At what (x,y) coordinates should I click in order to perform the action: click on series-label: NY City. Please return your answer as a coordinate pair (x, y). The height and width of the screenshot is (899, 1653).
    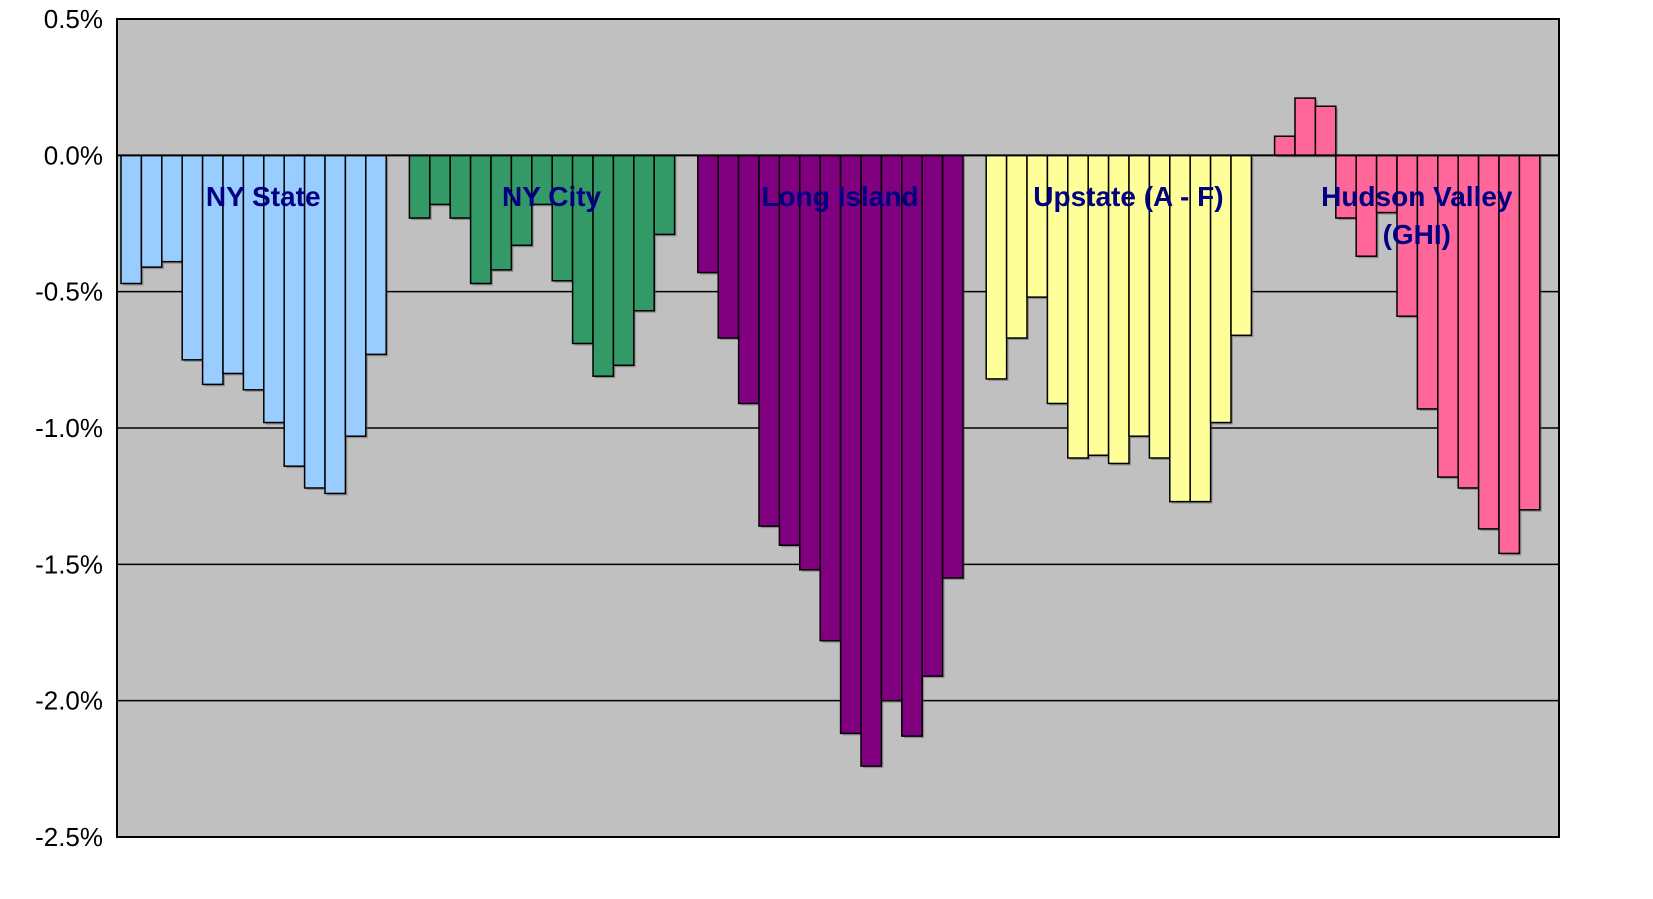
    Looking at the image, I should click on (551, 196).